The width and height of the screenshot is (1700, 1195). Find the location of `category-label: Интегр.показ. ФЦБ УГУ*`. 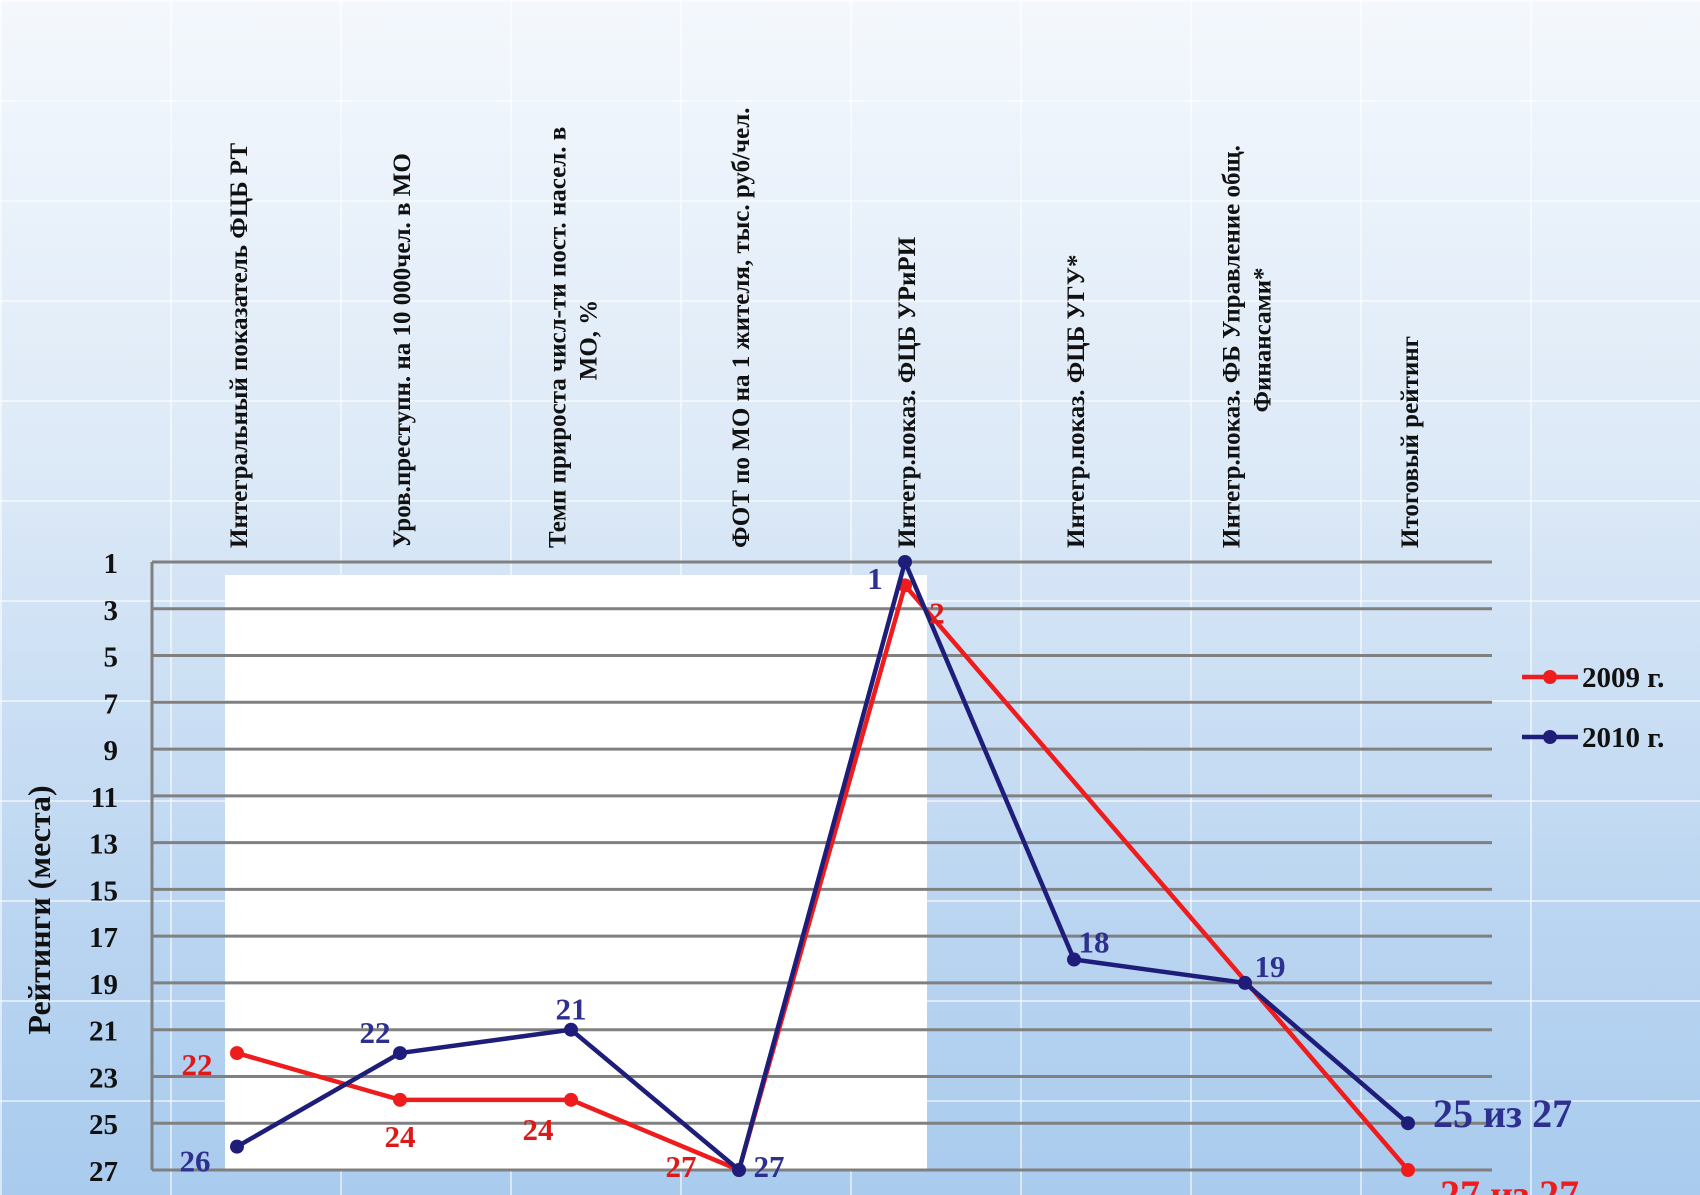

category-label: Интегр.показ. ФЦБ УГУ* is located at coordinates (1076, 401).